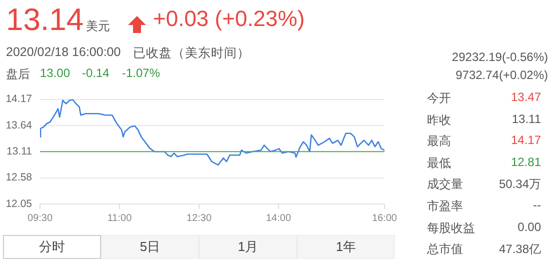  I want to click on x-tick-label: 16:00, so click(385, 218).